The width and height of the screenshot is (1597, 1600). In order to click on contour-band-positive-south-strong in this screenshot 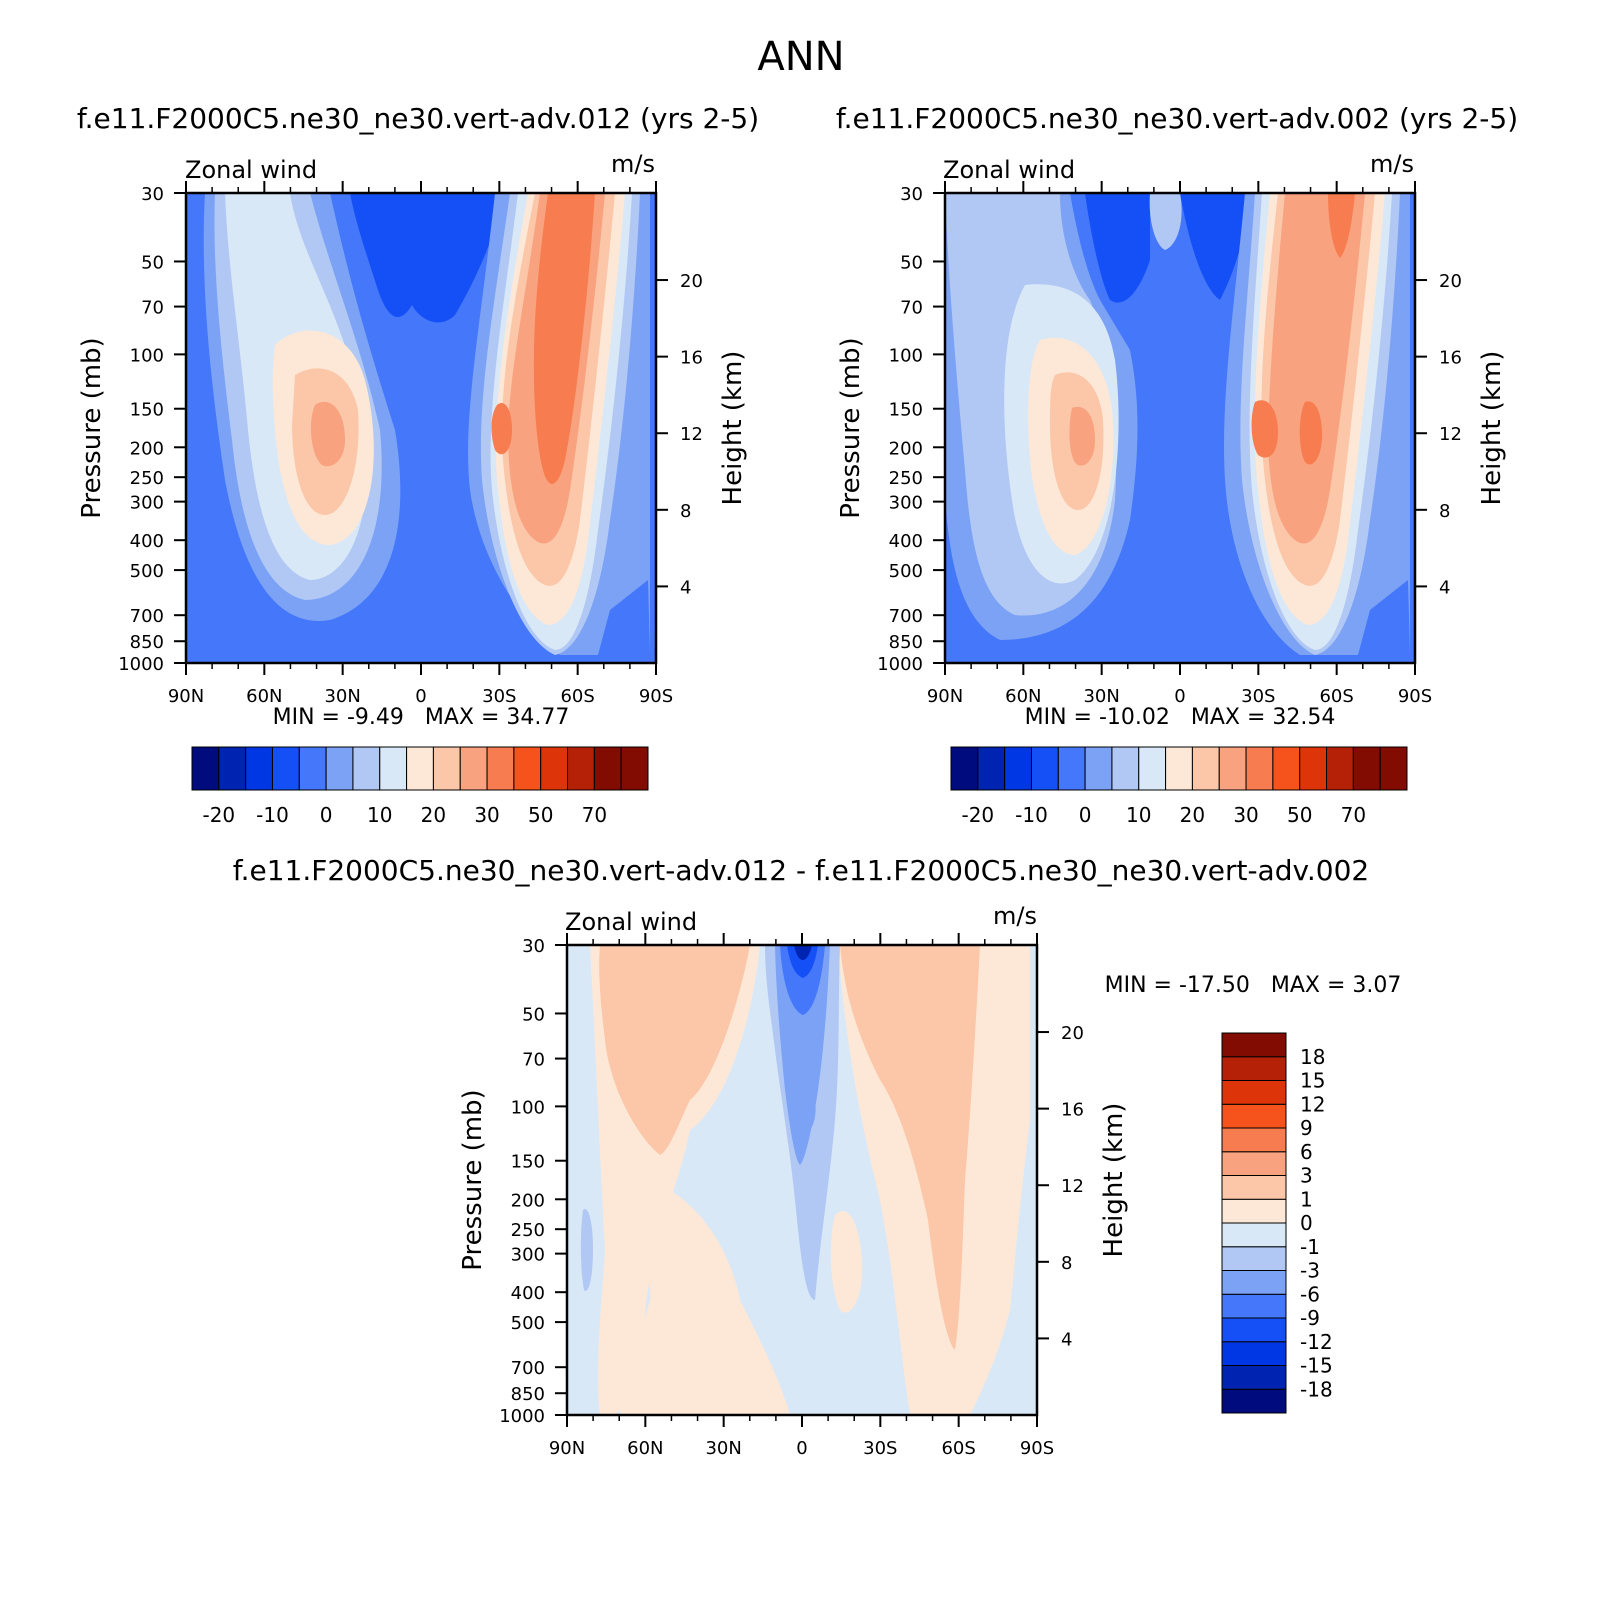, I will do `click(910, 1147)`.